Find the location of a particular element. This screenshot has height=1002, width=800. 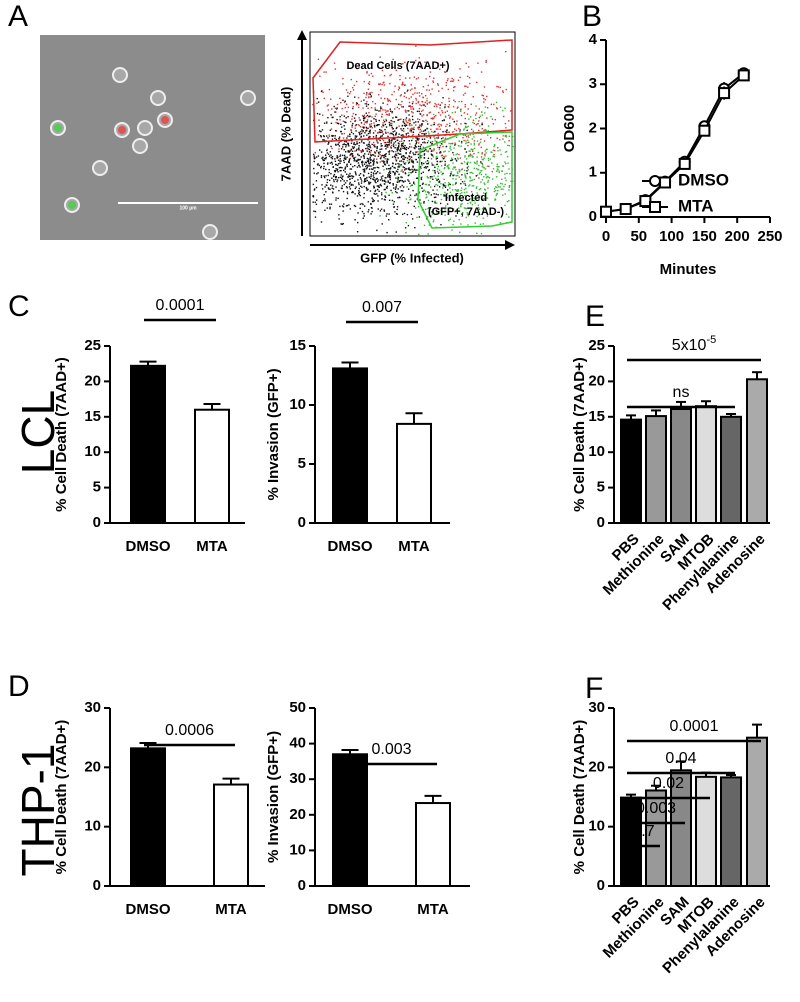

significance-label: ns is located at coordinates (681, 392).